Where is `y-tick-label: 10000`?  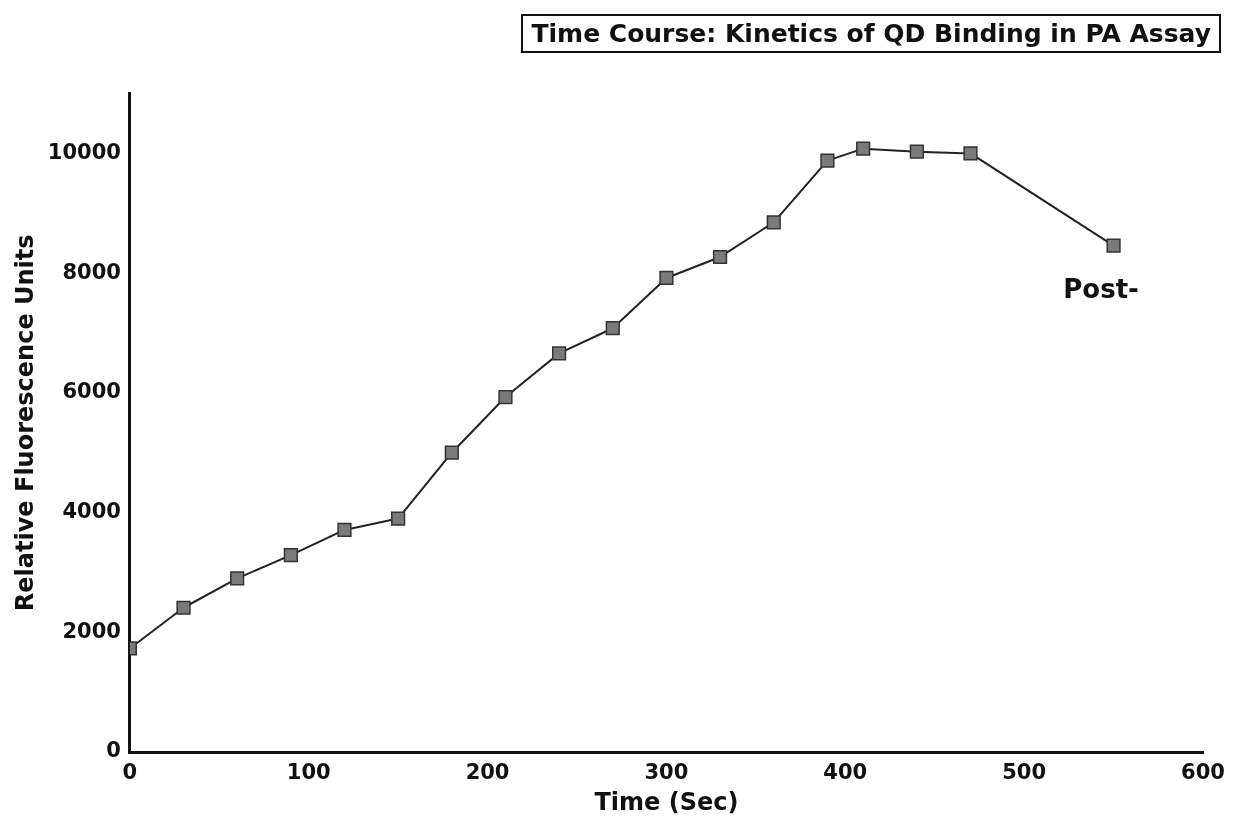 y-tick-label: 10000 is located at coordinates (84, 151).